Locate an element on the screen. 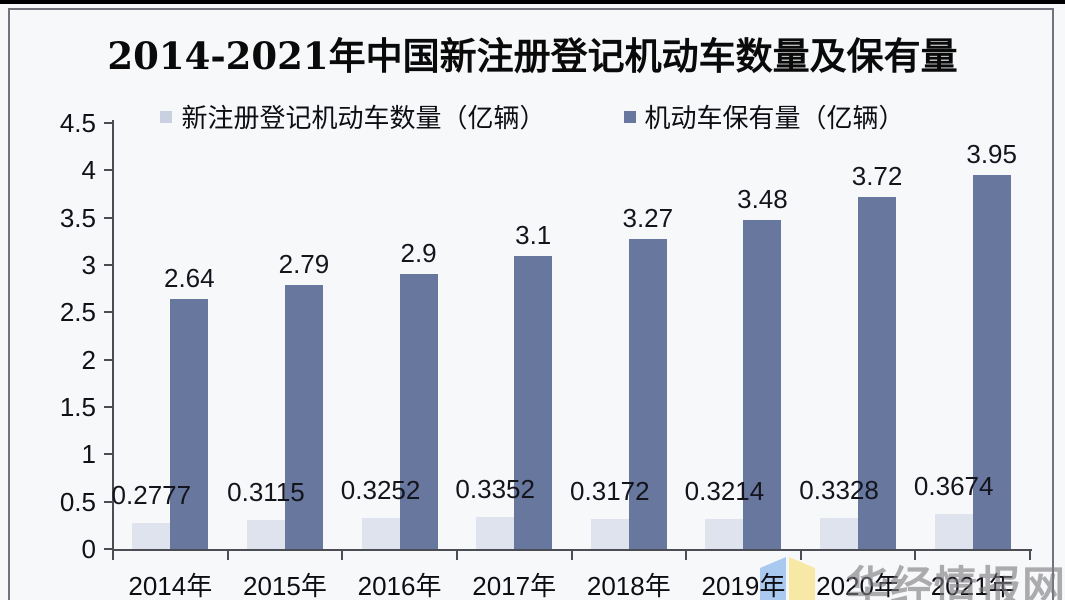  bar-group-2014年: 0.2777 2.64 is located at coordinates (170, 336).